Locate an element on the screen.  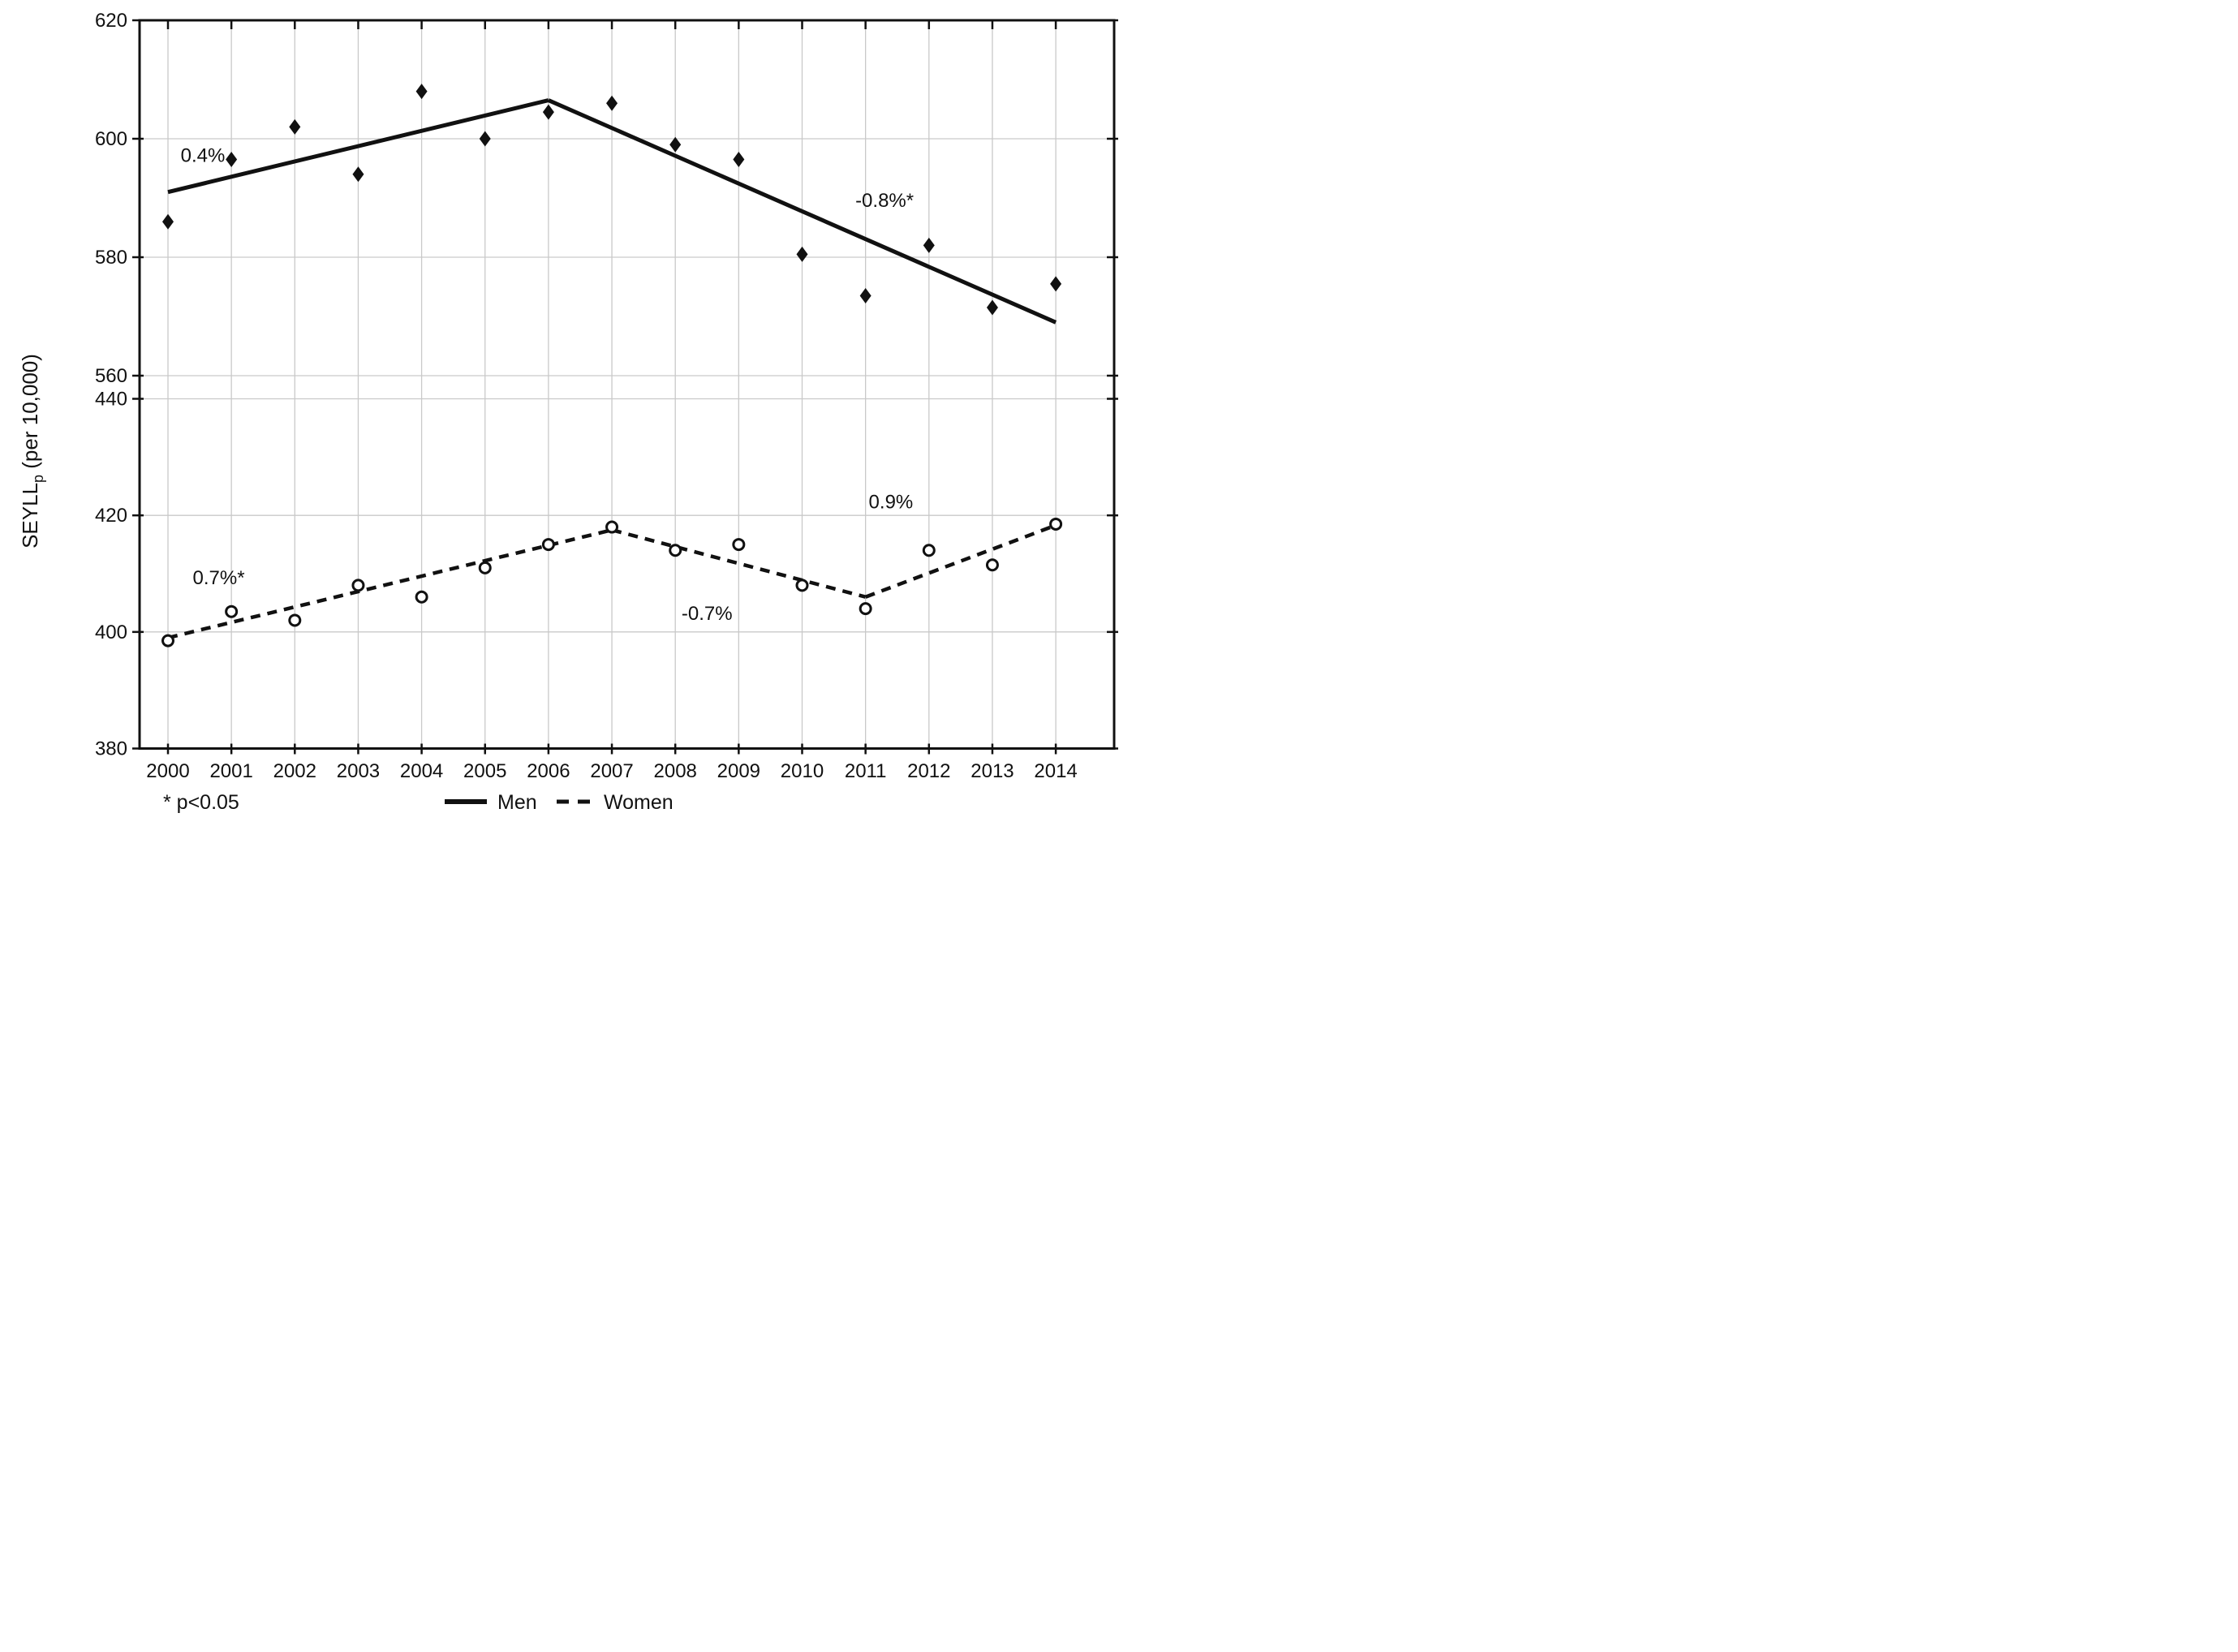
x-tick-label: 2007 is located at coordinates (611, 771).